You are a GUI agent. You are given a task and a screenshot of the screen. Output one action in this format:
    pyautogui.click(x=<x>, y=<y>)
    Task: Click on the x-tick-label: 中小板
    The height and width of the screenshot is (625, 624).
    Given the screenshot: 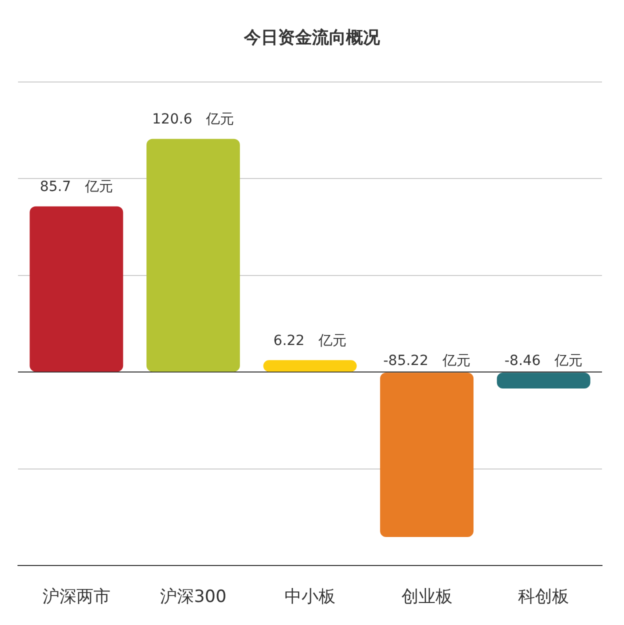 What is the action you would take?
    pyautogui.click(x=310, y=597)
    